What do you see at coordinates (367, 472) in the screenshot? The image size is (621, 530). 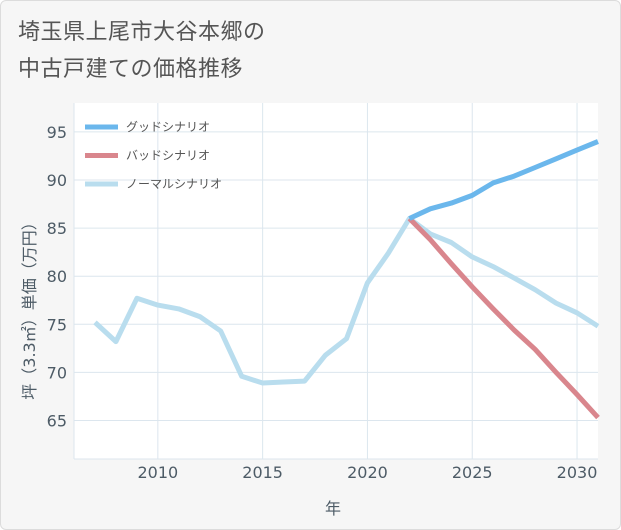 I see `x-tick-label-2020: 2020` at bounding box center [367, 472].